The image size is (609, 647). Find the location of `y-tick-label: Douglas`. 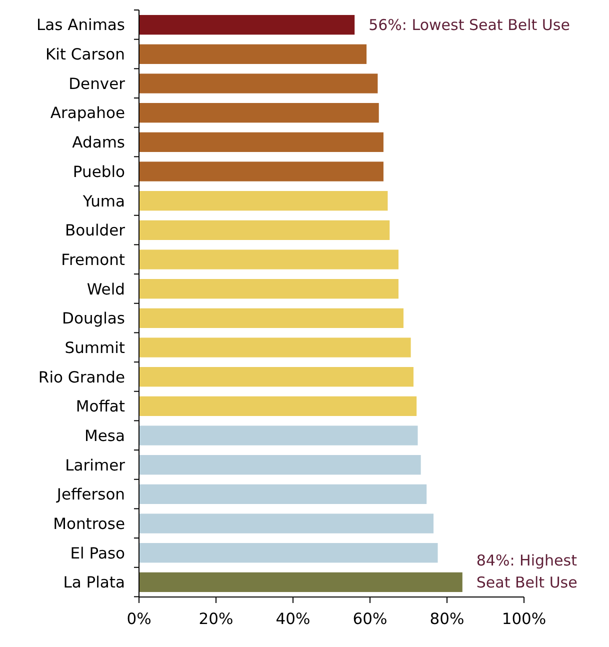

y-tick-label: Douglas is located at coordinates (93, 319).